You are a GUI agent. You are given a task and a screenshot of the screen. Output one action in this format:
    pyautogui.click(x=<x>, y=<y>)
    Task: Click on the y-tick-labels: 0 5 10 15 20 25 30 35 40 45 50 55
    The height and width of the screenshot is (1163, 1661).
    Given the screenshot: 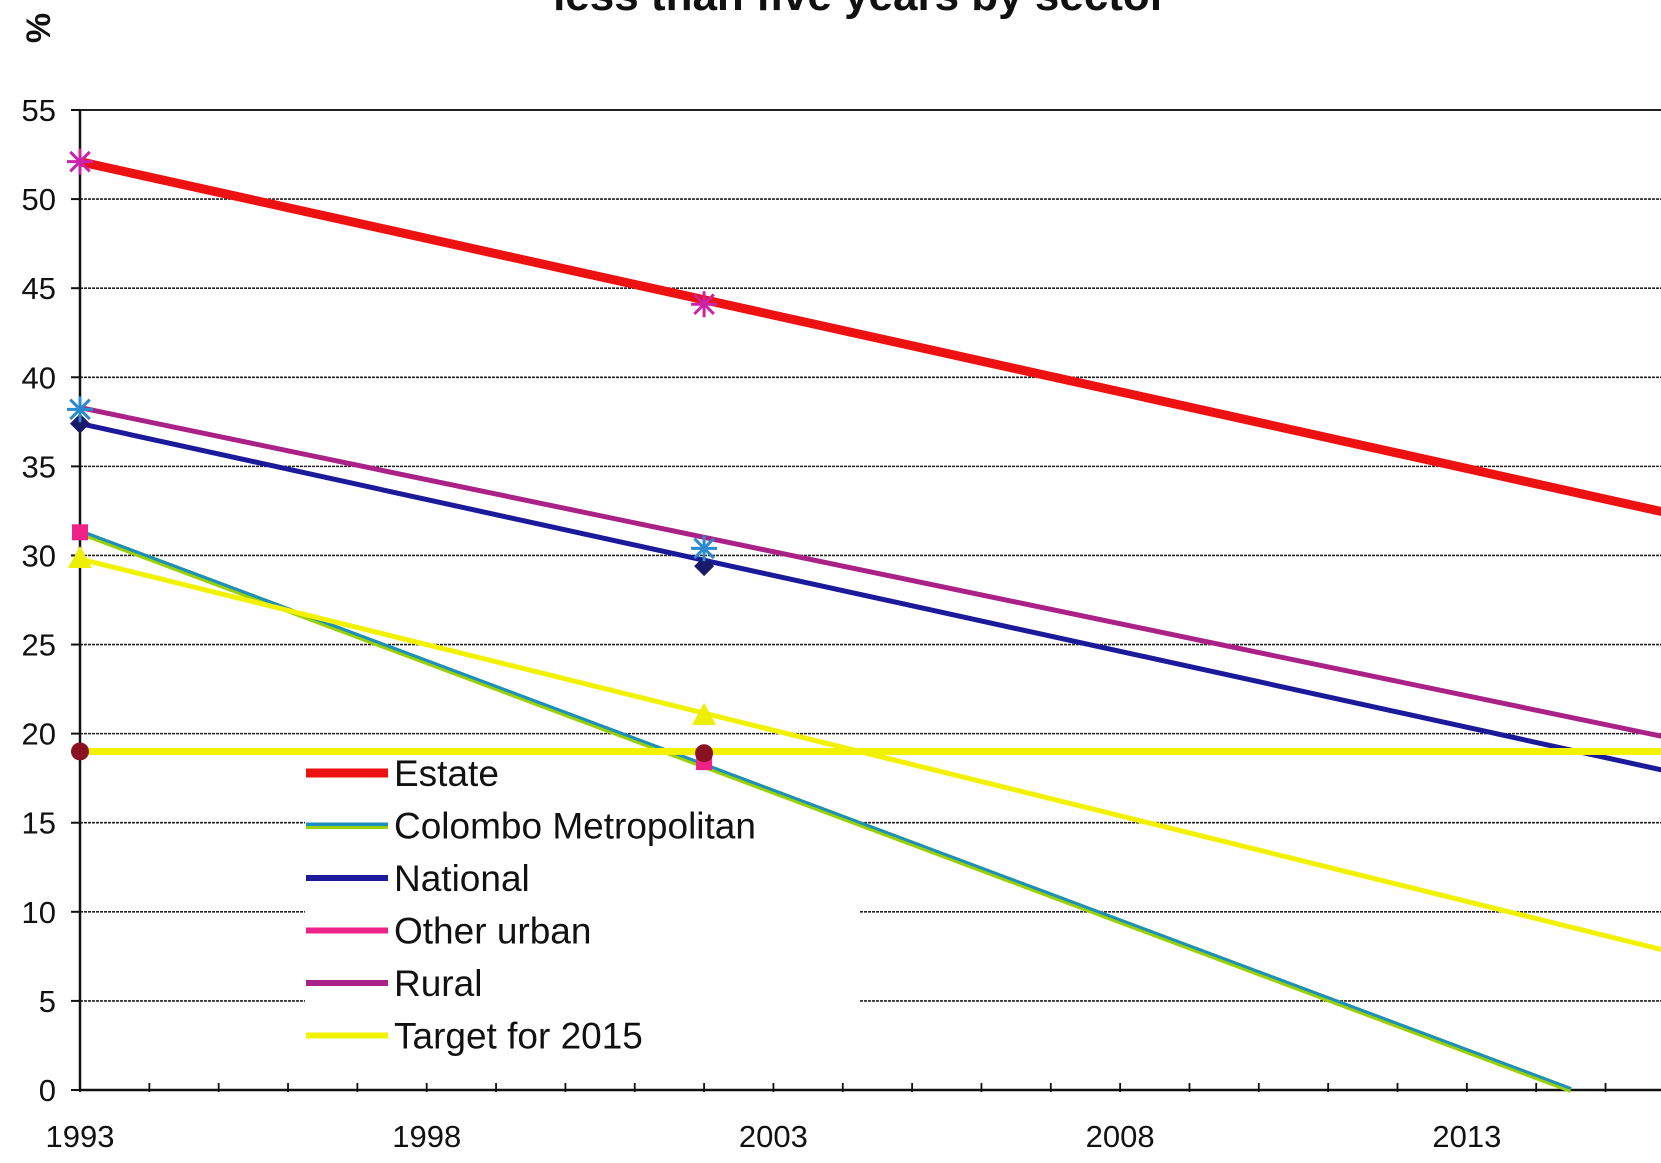 What is the action you would take?
    pyautogui.click(x=39, y=600)
    